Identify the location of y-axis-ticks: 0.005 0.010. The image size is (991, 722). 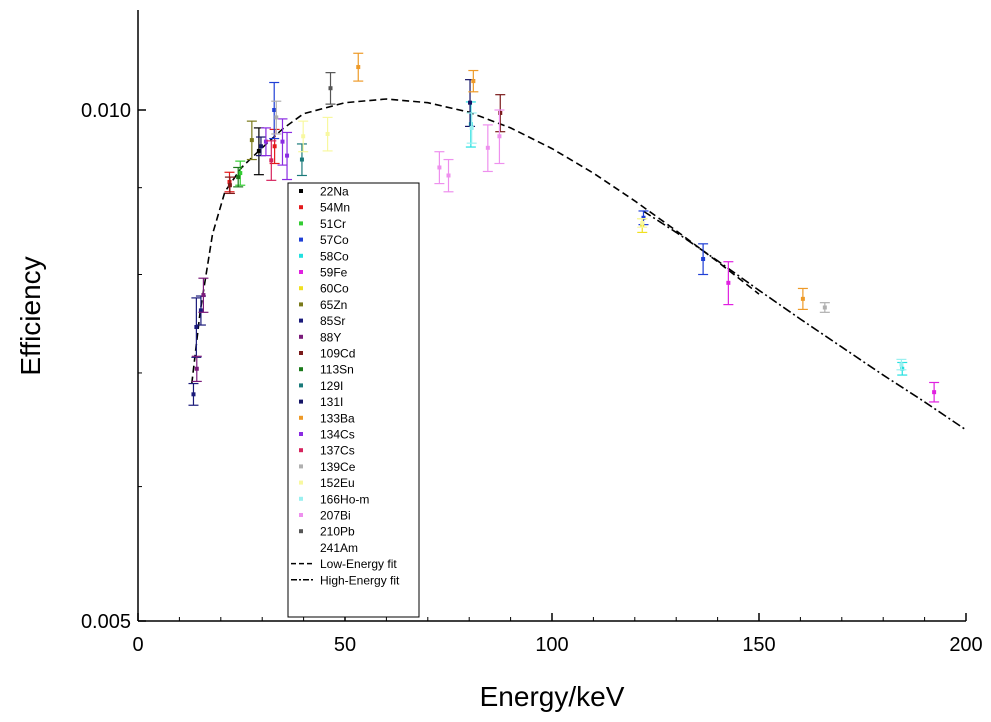
(113, 366).